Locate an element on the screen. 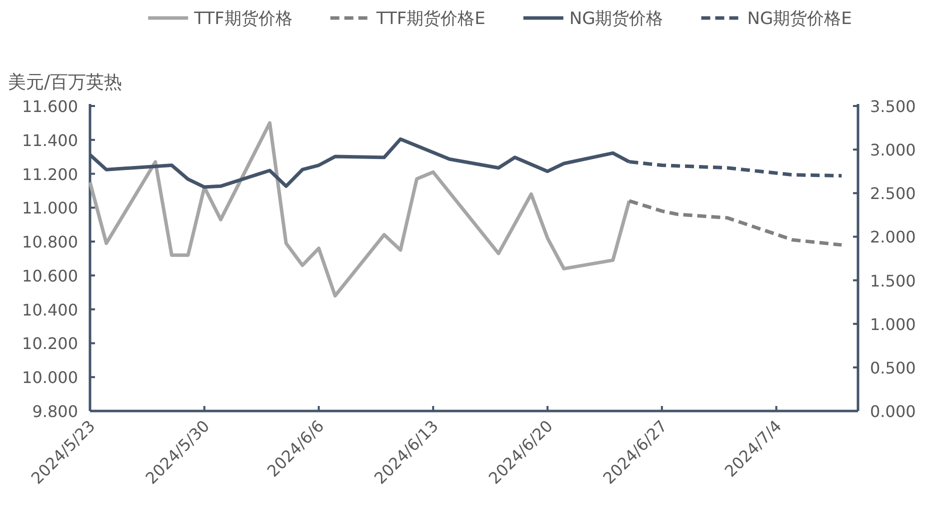 The height and width of the screenshot is (531, 940). y2-tick-label: 0.000 is located at coordinates (893, 411).